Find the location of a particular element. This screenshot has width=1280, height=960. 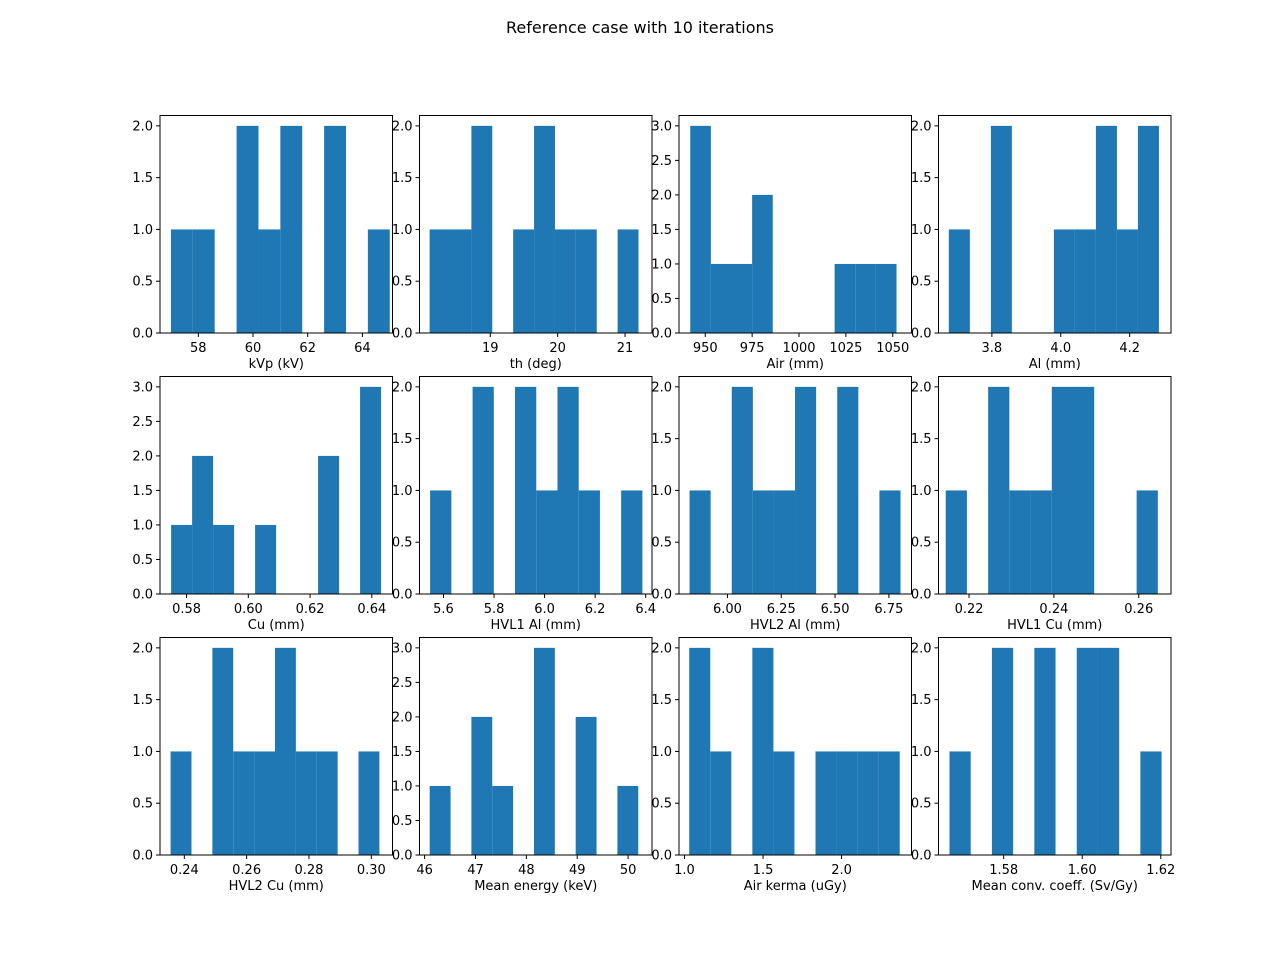

x-tick-label: 1.60 is located at coordinates (1082, 870).